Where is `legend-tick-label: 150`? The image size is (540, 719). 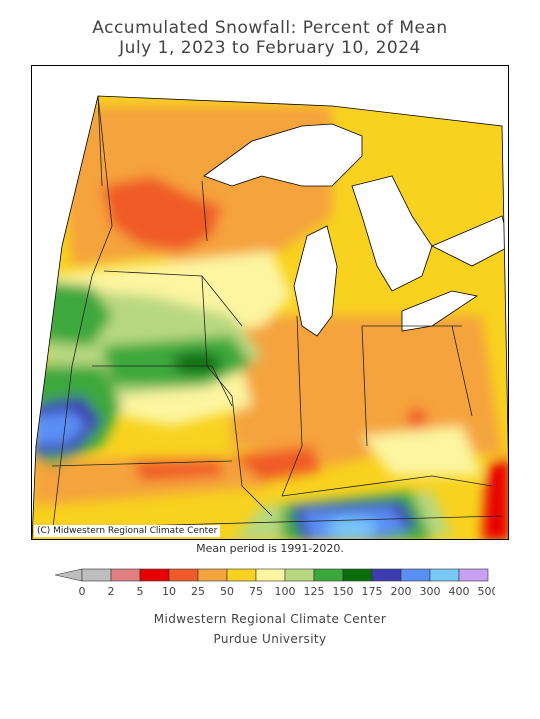 legend-tick-label: 150 is located at coordinates (343, 591).